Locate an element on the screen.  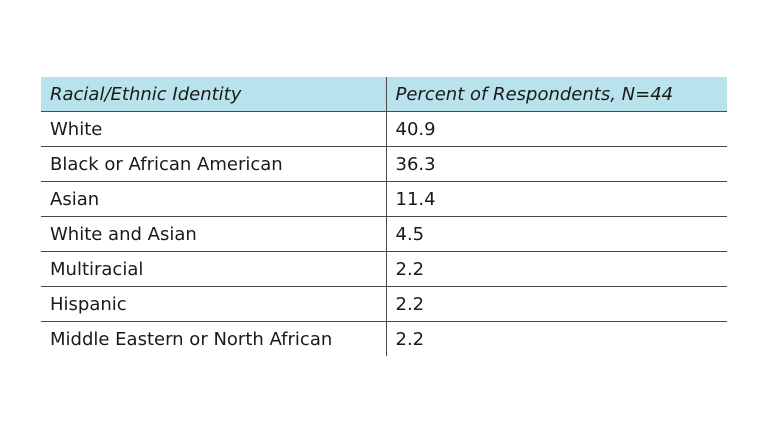
column-header-percent: Percent of Respondents, N=44 is located at coordinates (556, 94).